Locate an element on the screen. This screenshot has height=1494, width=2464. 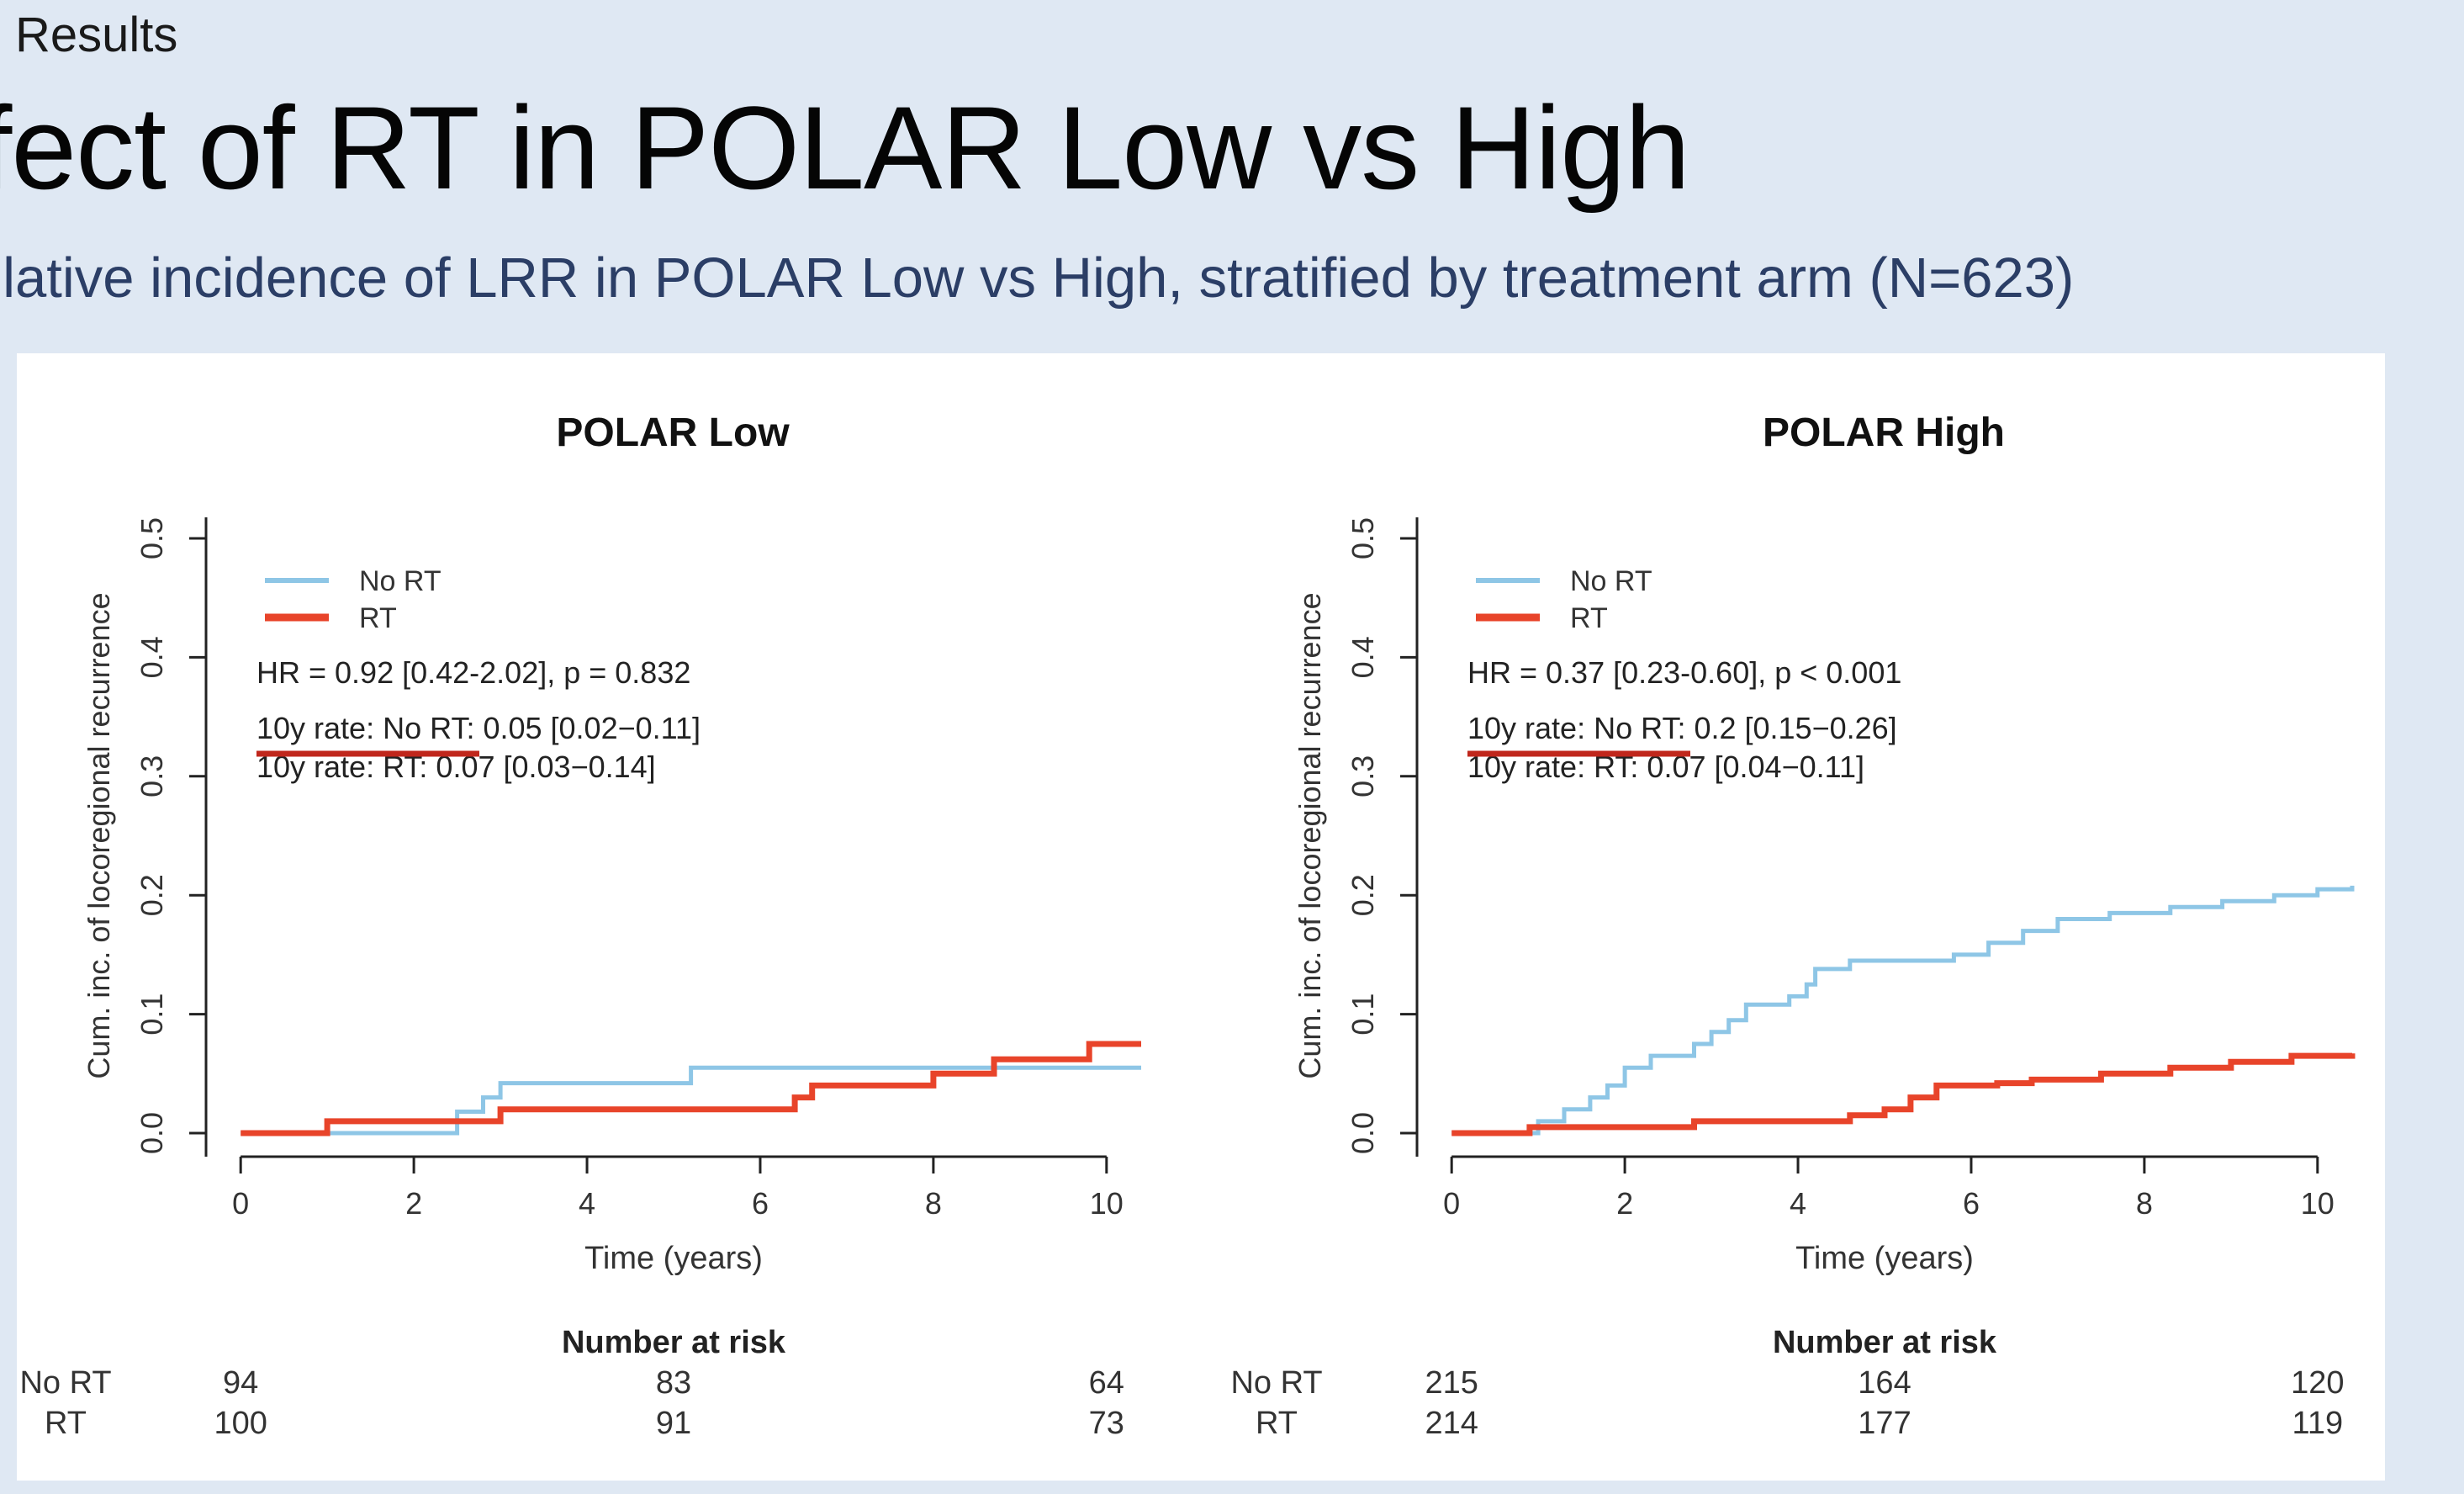
panel-2-annotation-1: HR = 0.37 [0.23-0.60], p < 0.001 is located at coordinates (1684, 672).